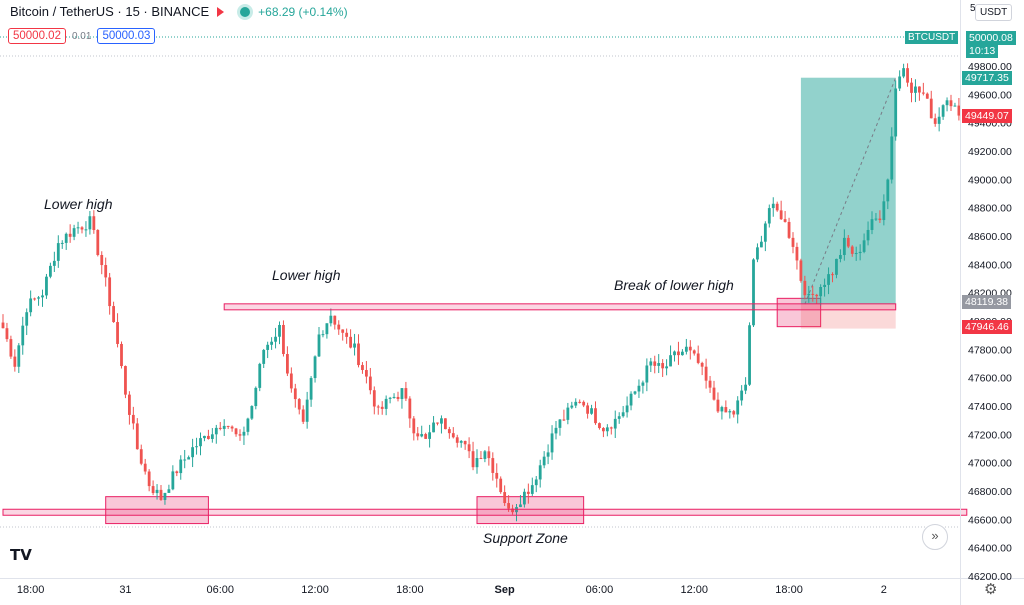  What do you see at coordinates (694, 590) in the screenshot?
I see `x-tick-label: 12:00` at bounding box center [694, 590].